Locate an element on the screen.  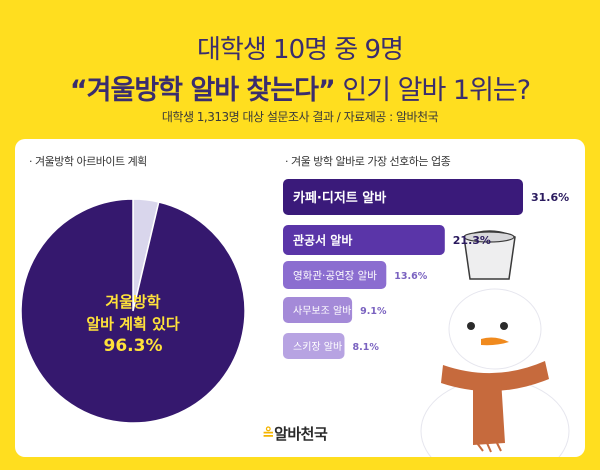
carrot-nose is located at coordinates (495, 341).